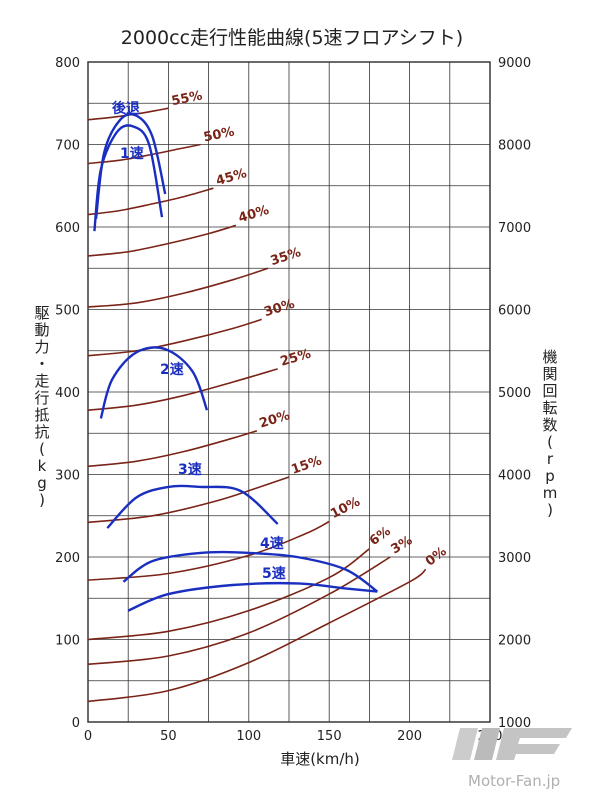  What do you see at coordinates (409, 736) in the screenshot?
I see `x-tick-label: 200` at bounding box center [409, 736].